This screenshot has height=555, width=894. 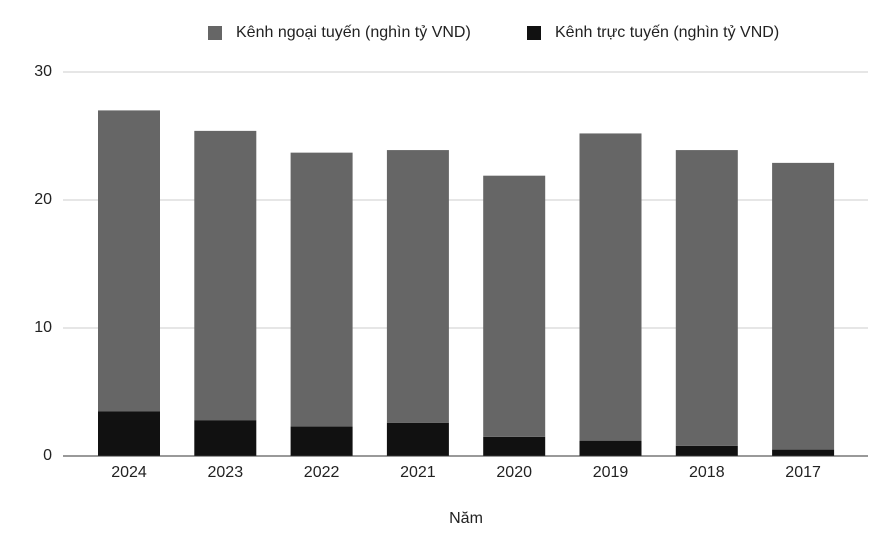 I want to click on x-tick-label: 2023, so click(x=226, y=472).